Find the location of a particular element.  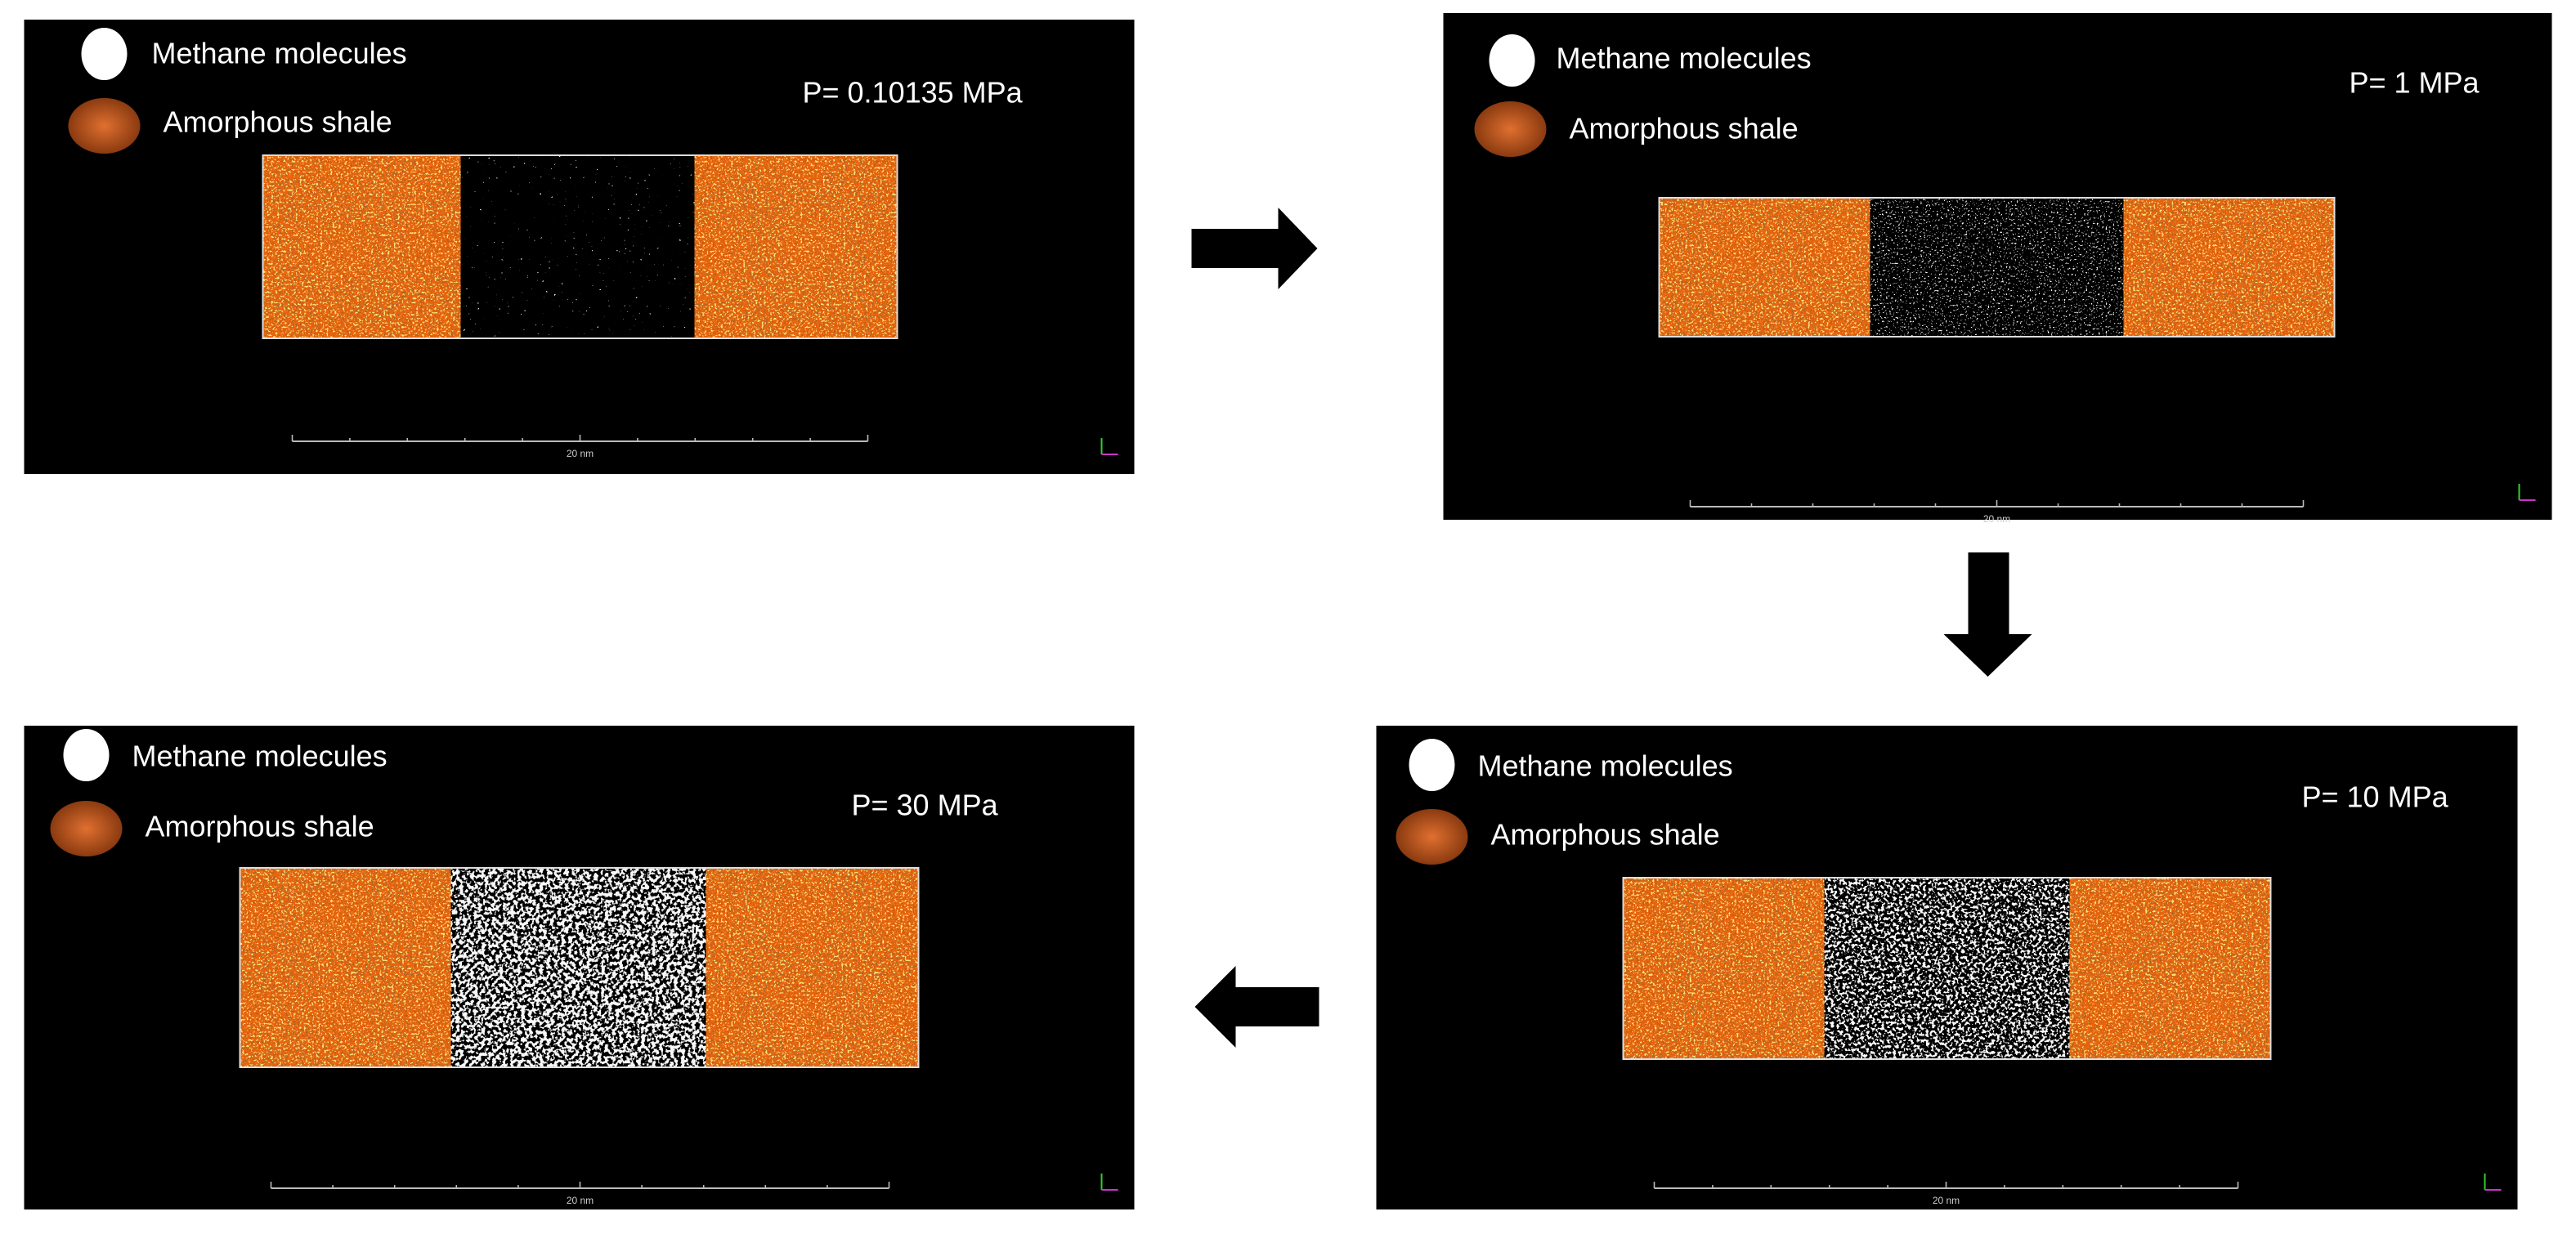

pressure-label: P= 0.10135 MPa is located at coordinates (913, 93).